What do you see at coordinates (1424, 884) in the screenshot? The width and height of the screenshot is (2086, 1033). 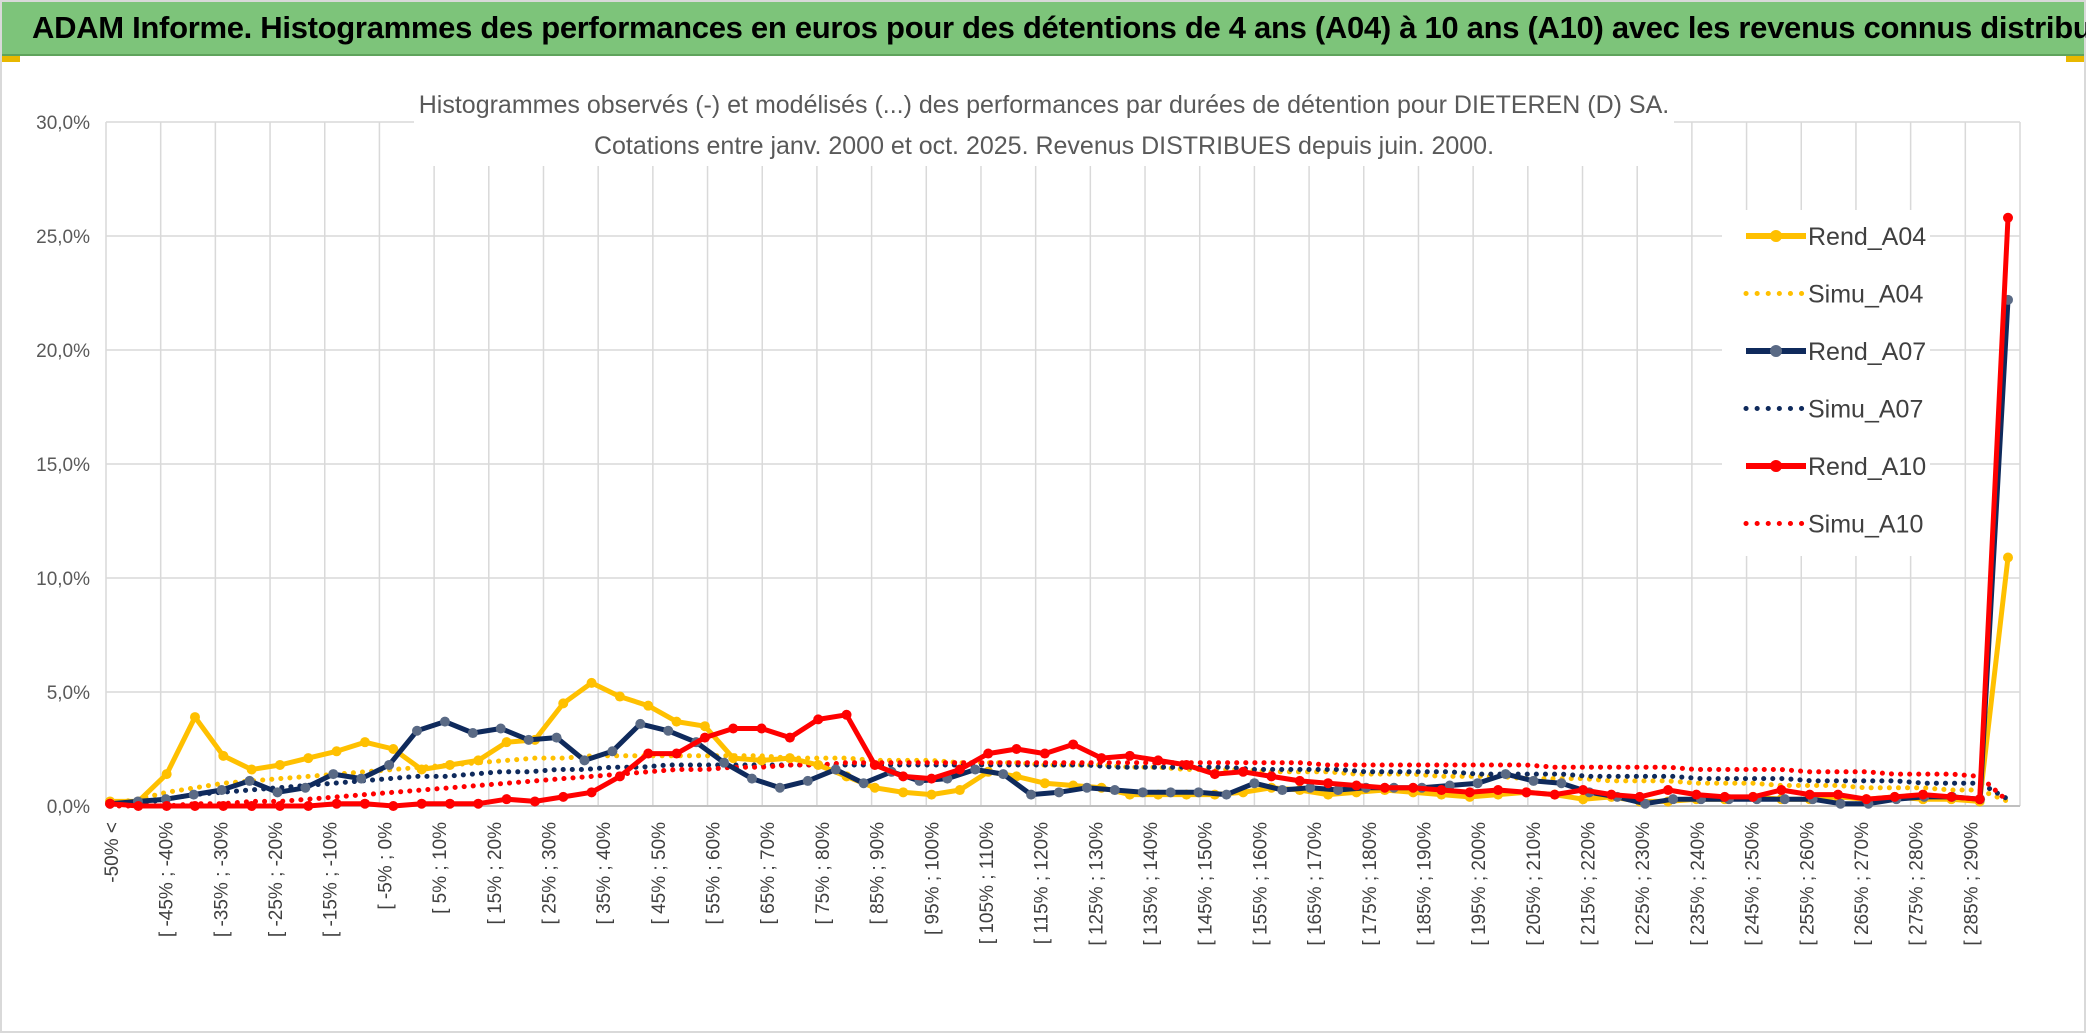 I see `x-tick-label: [ 185% ; 190%` at bounding box center [1424, 884].